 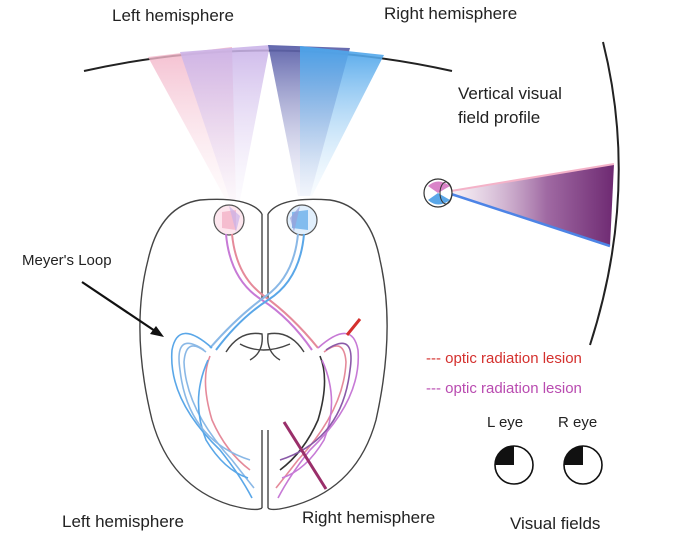 I want to click on label-l-eye: L eye, so click(x=505, y=423).